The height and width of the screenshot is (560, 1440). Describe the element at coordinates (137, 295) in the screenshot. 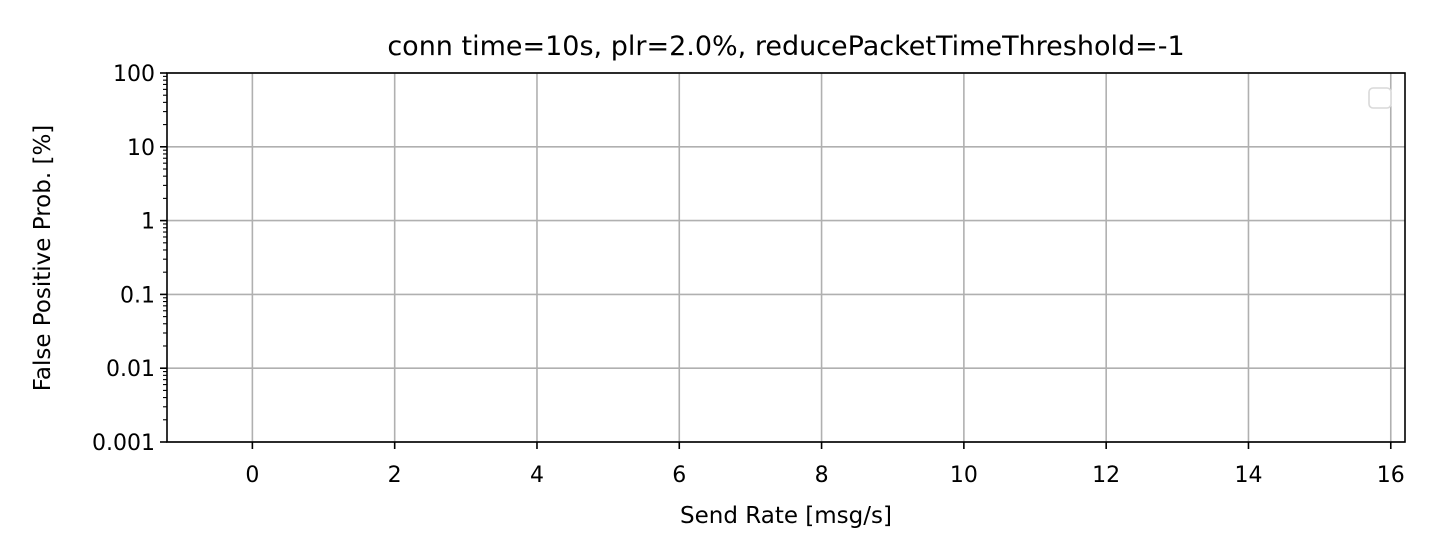

I see `y-tick-label: 0.1` at that location.